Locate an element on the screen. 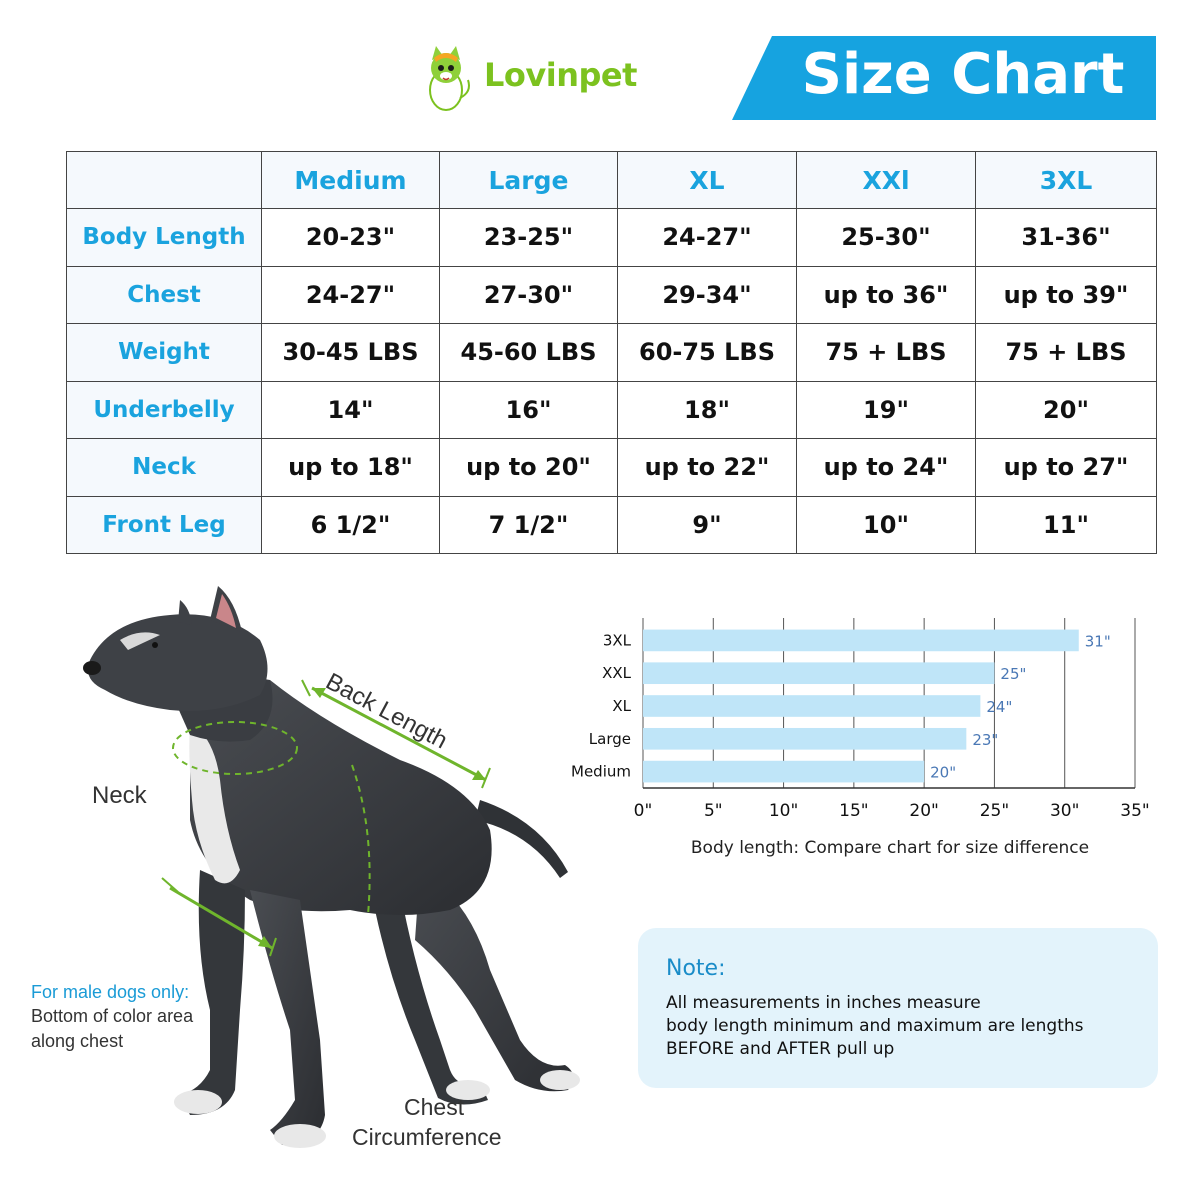 The image size is (1200, 1200). bar-value-label: 23" is located at coordinates (985, 740).